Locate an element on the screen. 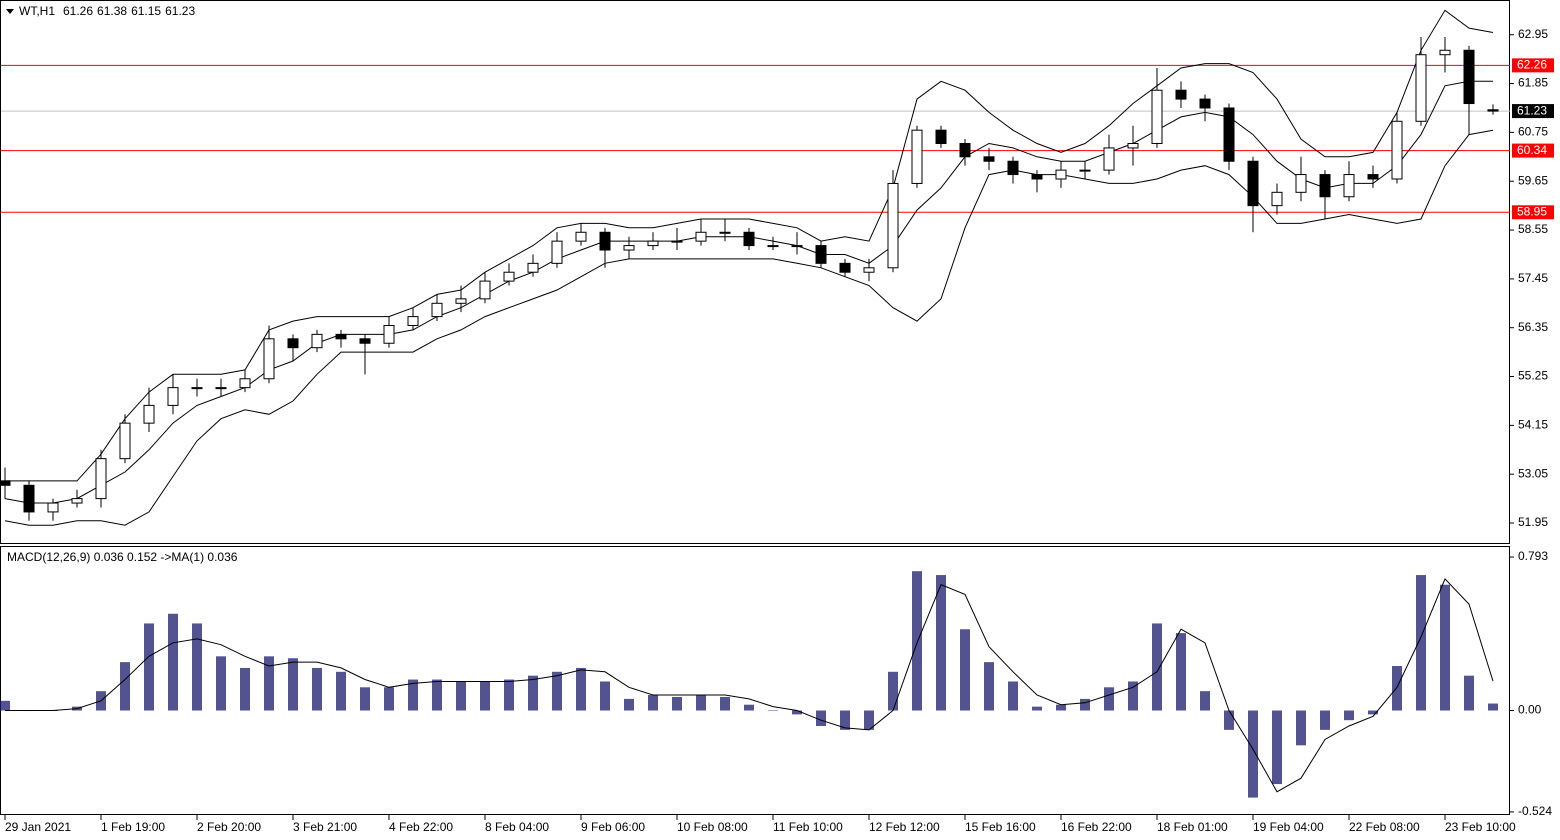 The height and width of the screenshot is (840, 1560). menu-arrow is located at coordinates (10, 11).